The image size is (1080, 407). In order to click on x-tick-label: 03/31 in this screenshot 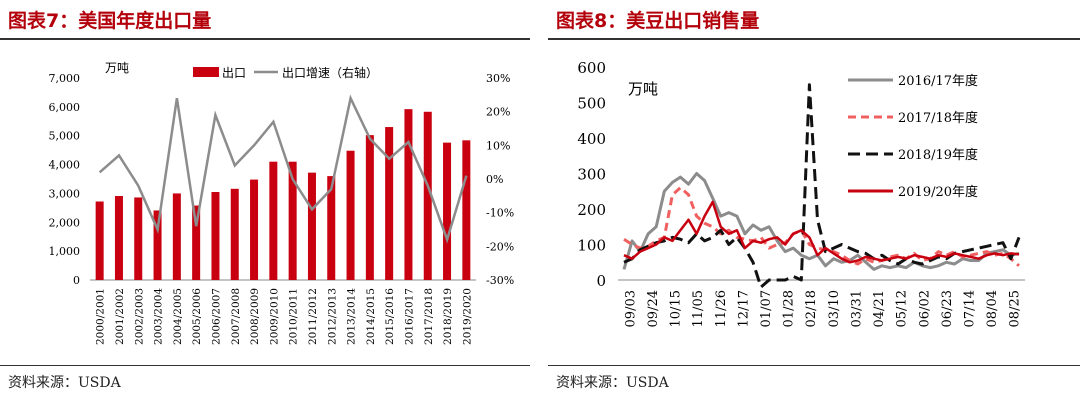, I will do `click(856, 308)`.